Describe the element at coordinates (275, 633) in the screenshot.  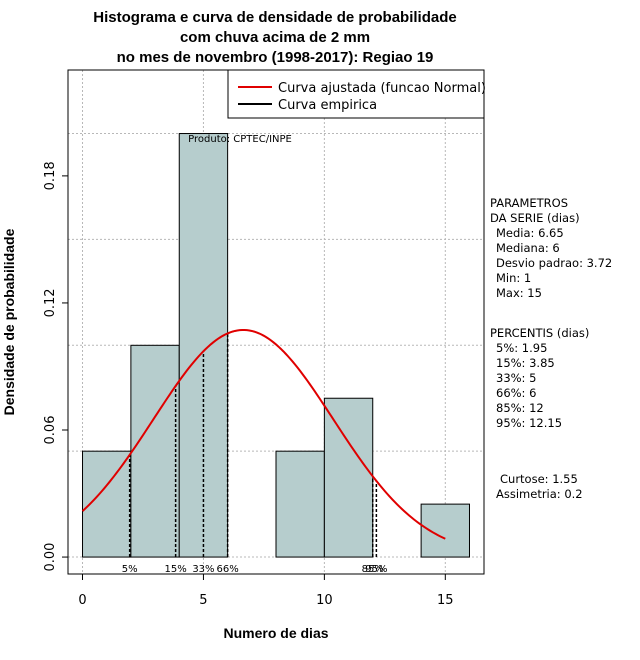
I see `x-axis-label: Numero de dias` at that location.